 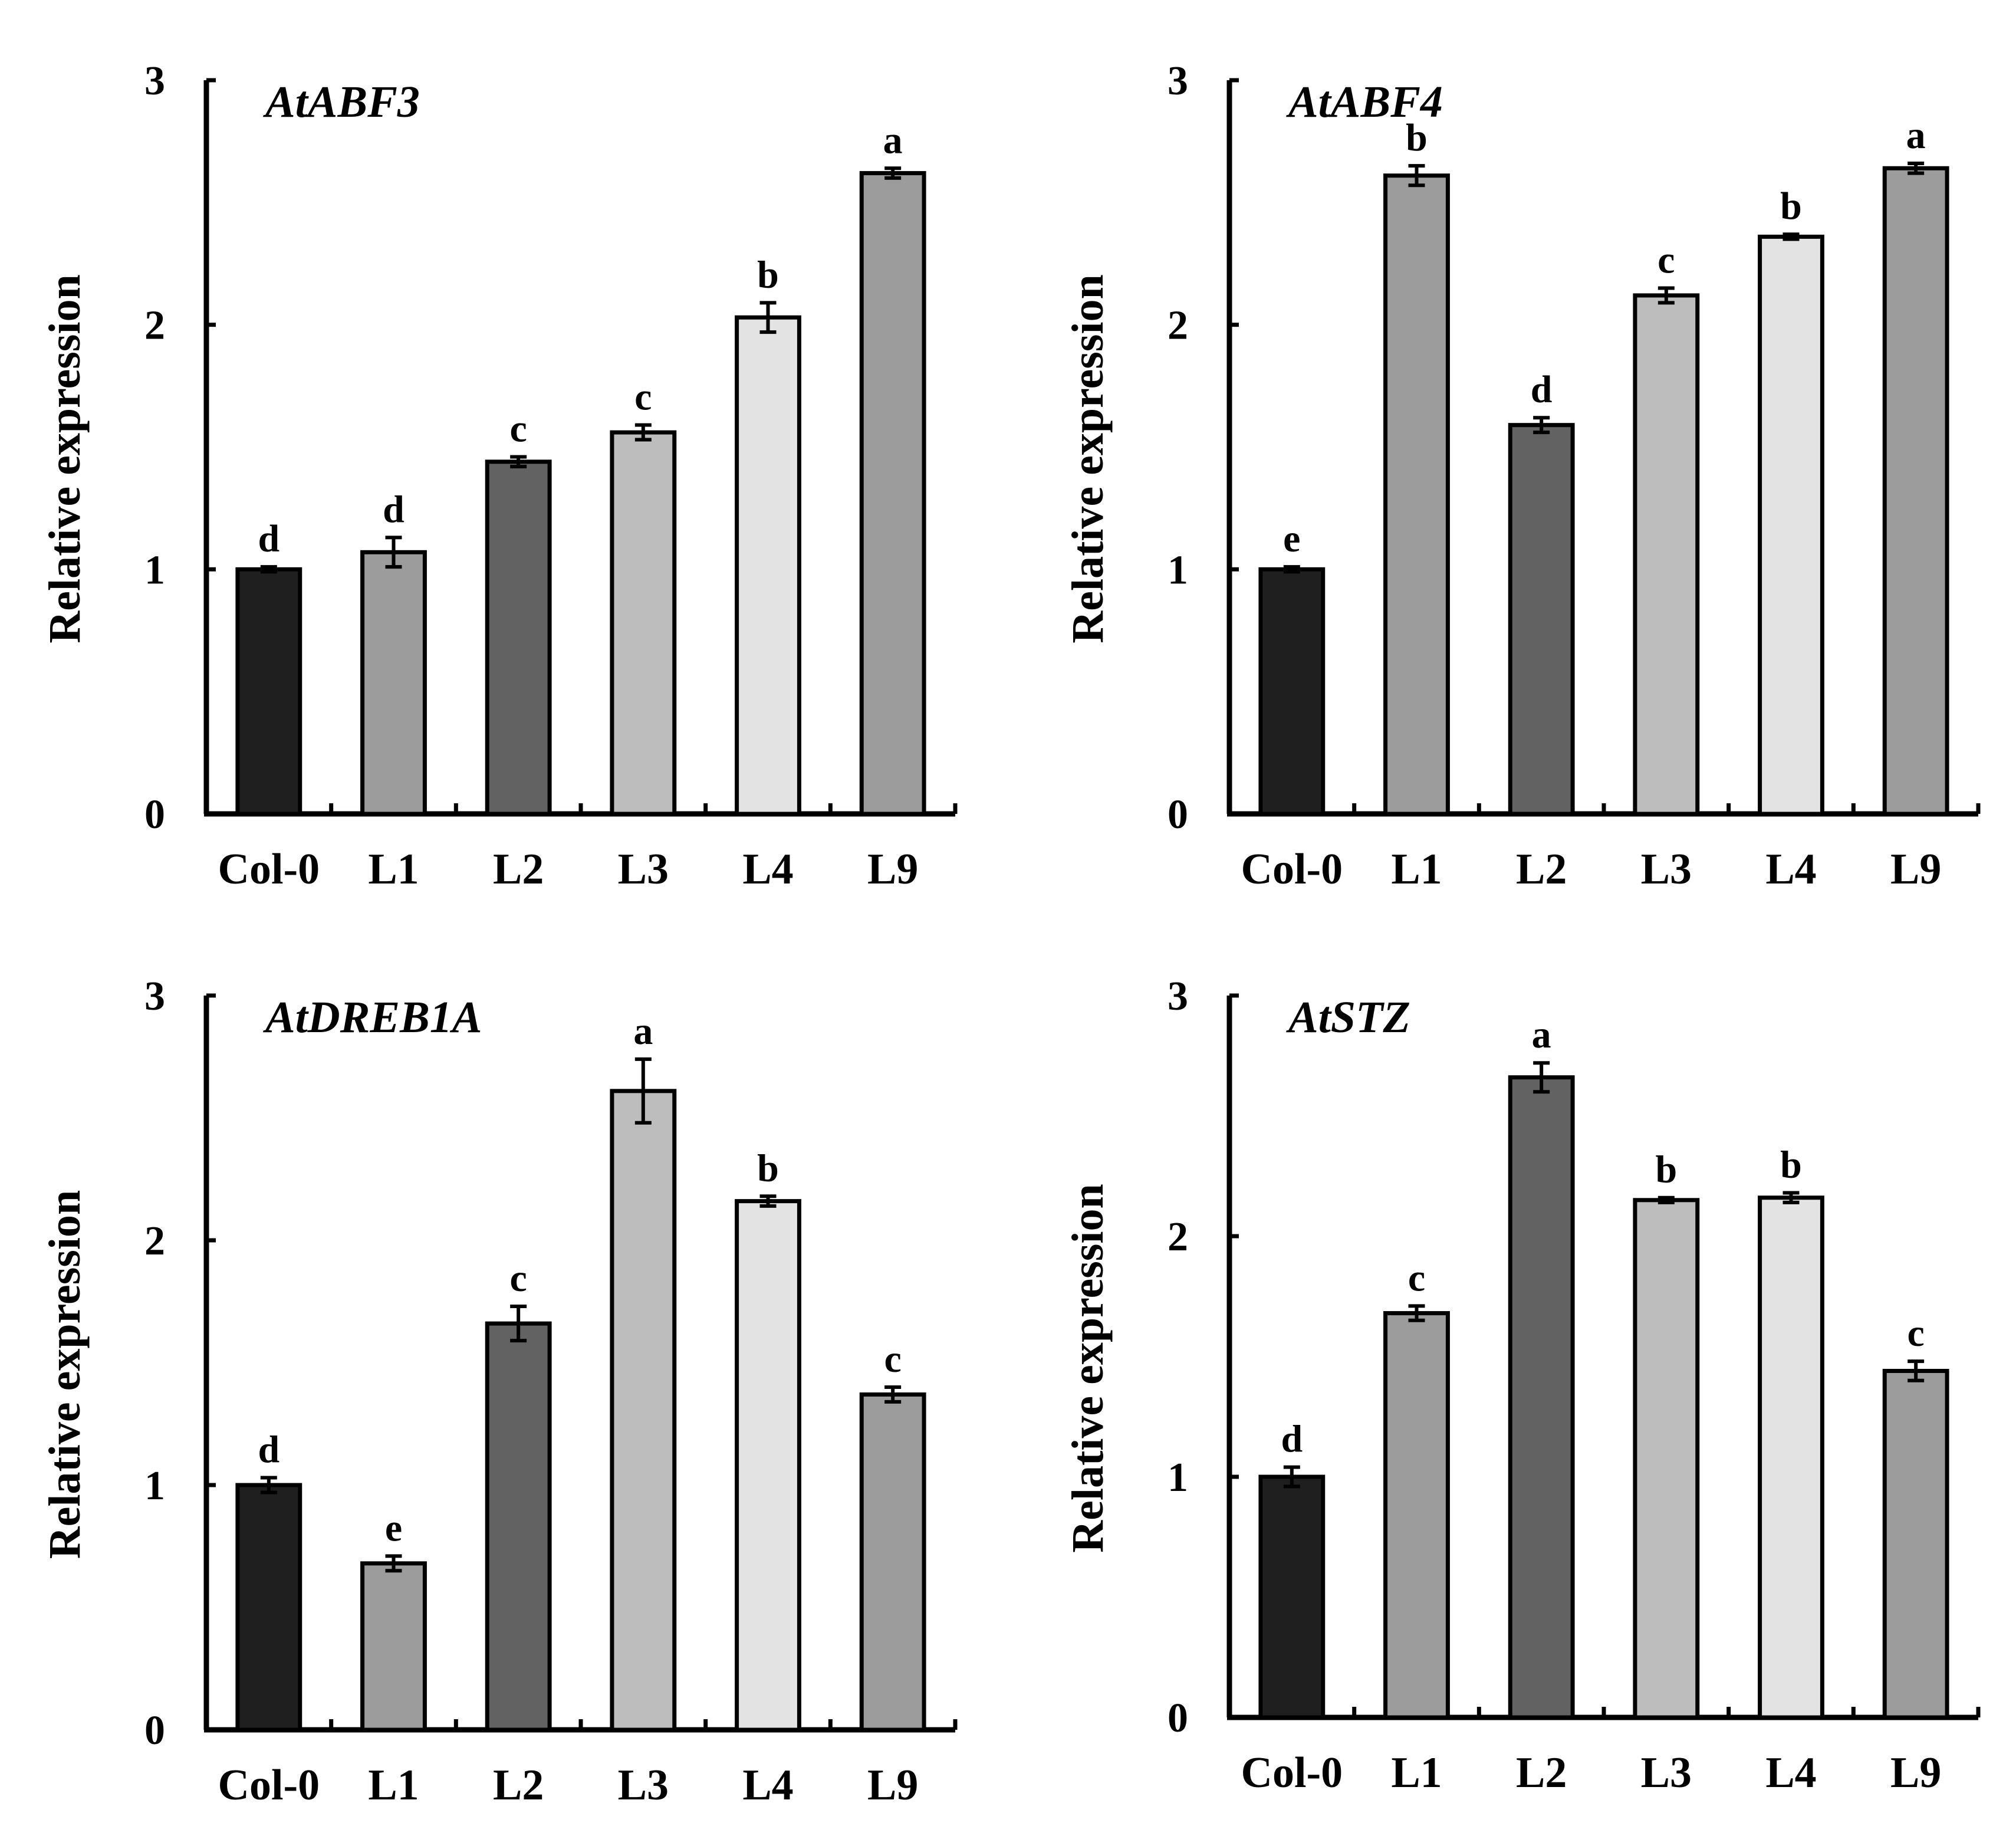 What do you see at coordinates (372, 1018) in the screenshot?
I see `chart-title: AtDREB1A` at bounding box center [372, 1018].